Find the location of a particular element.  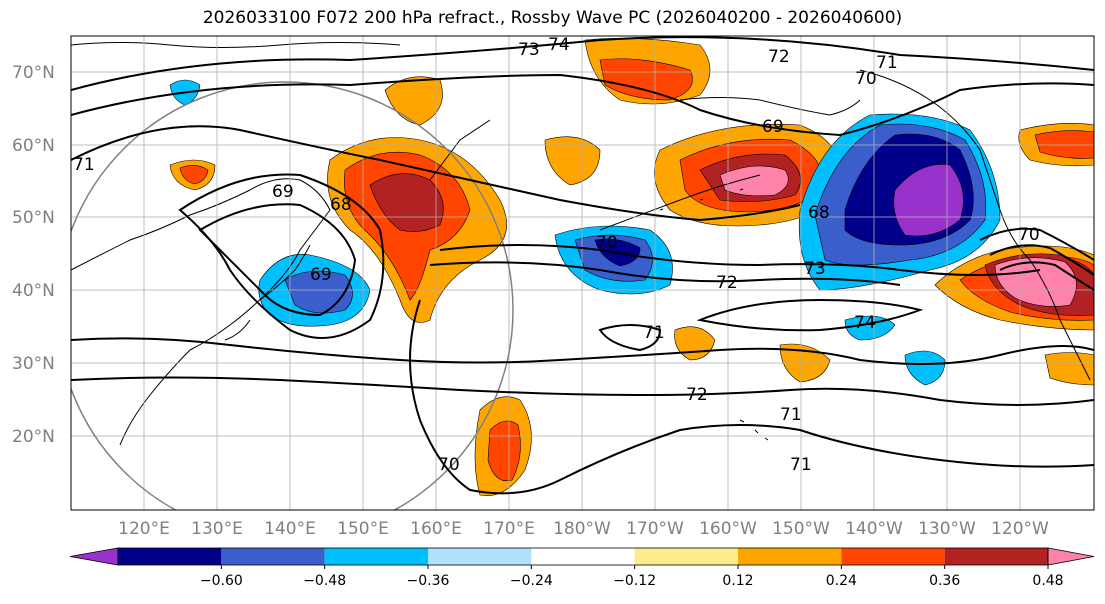

colorbar-tick-label: −0.36 is located at coordinates (428, 581).